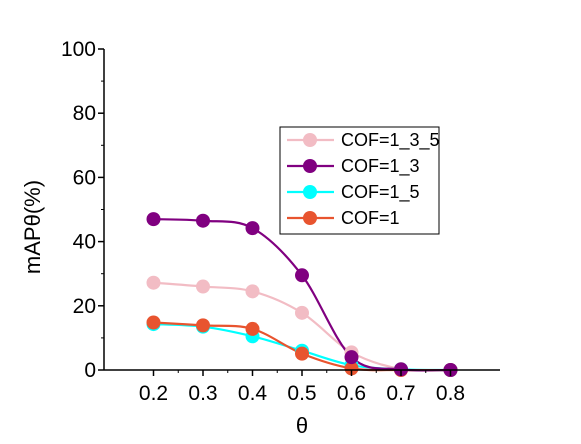 Image resolution: width=581 pixels, height=444 pixels. Describe the element at coordinates (90, 370) in the screenshot. I see `y-tick-label: 0` at that location.